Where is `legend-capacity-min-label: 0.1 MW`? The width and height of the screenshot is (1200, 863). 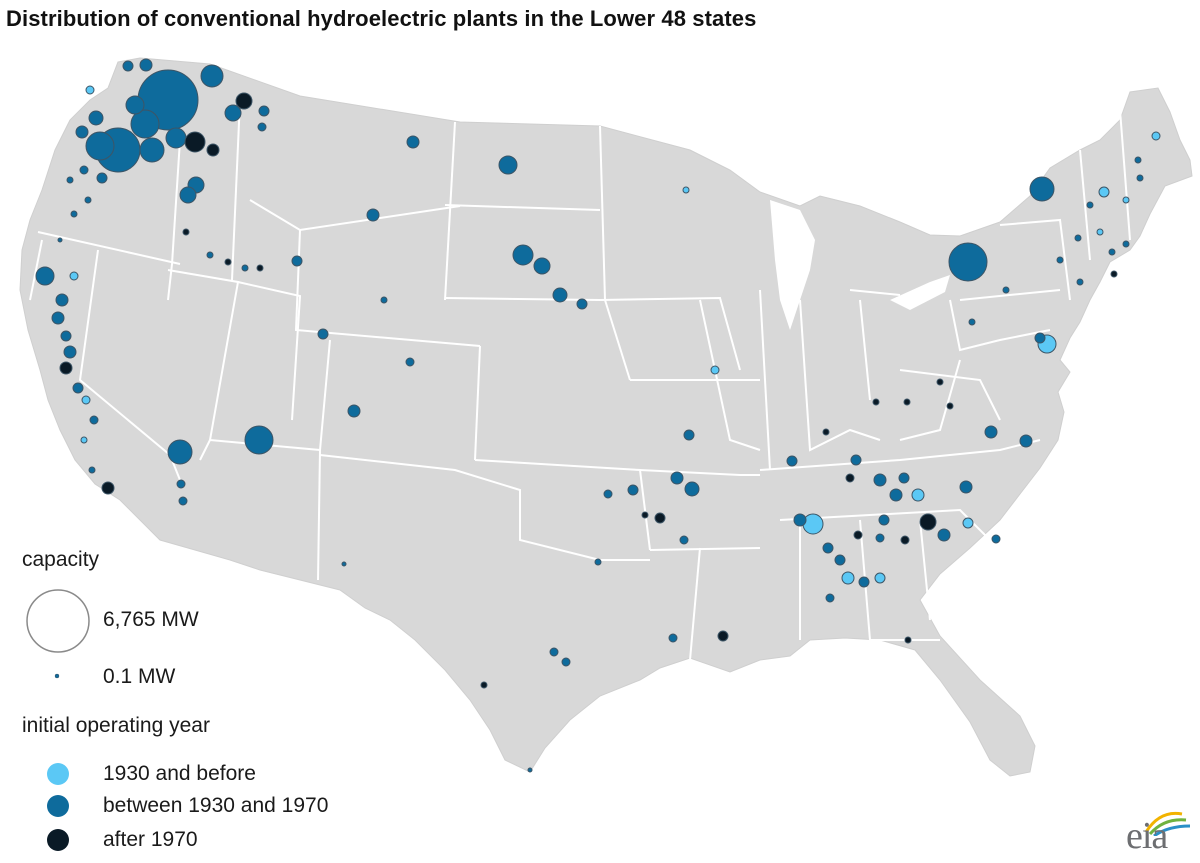 legend-capacity-min-label: 0.1 MW is located at coordinates (139, 676).